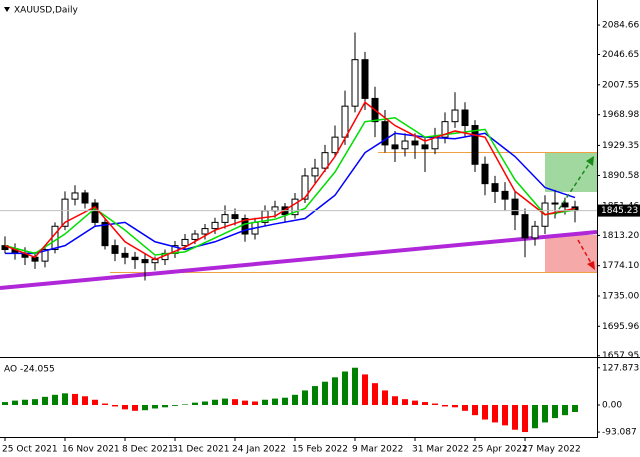  Describe the element at coordinates (612, 405) in the screenshot. I see `osc-y-tick-label: 0.00` at that location.